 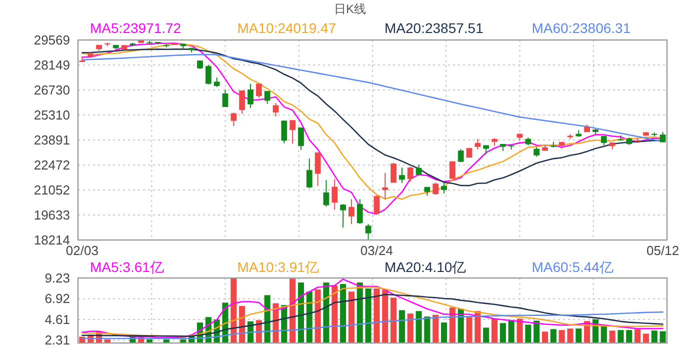 What do you see at coordinates (52, 115) in the screenshot?
I see `y-tick-label: 25310` at bounding box center [52, 115].